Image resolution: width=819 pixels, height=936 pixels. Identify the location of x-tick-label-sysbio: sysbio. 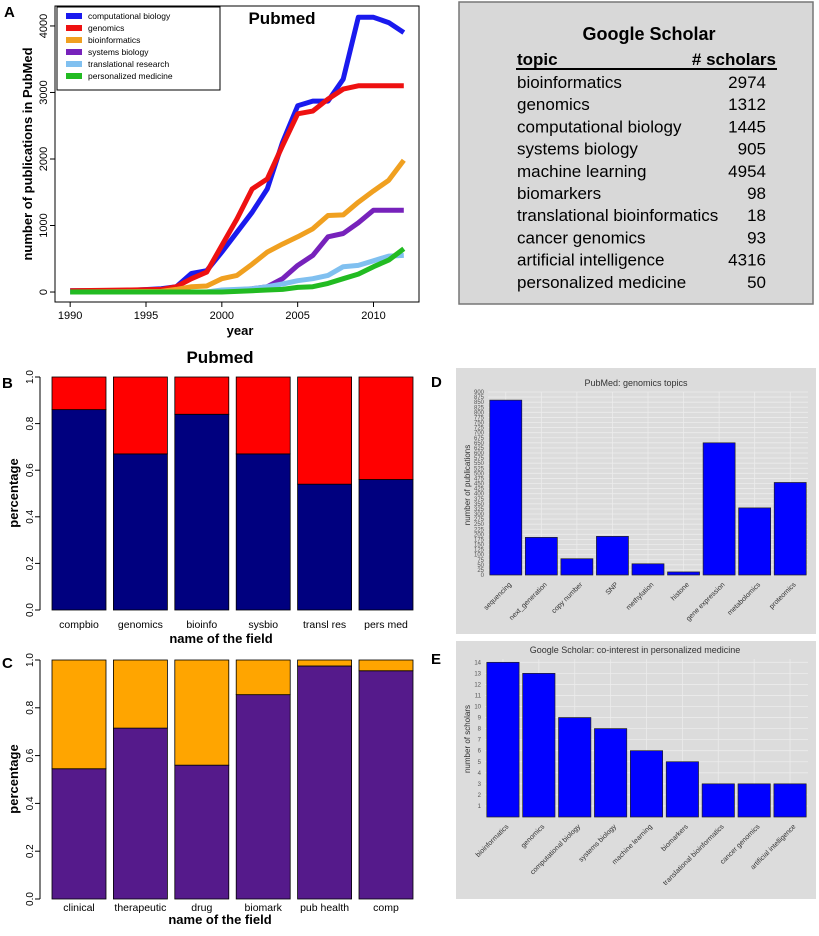
(263, 625).